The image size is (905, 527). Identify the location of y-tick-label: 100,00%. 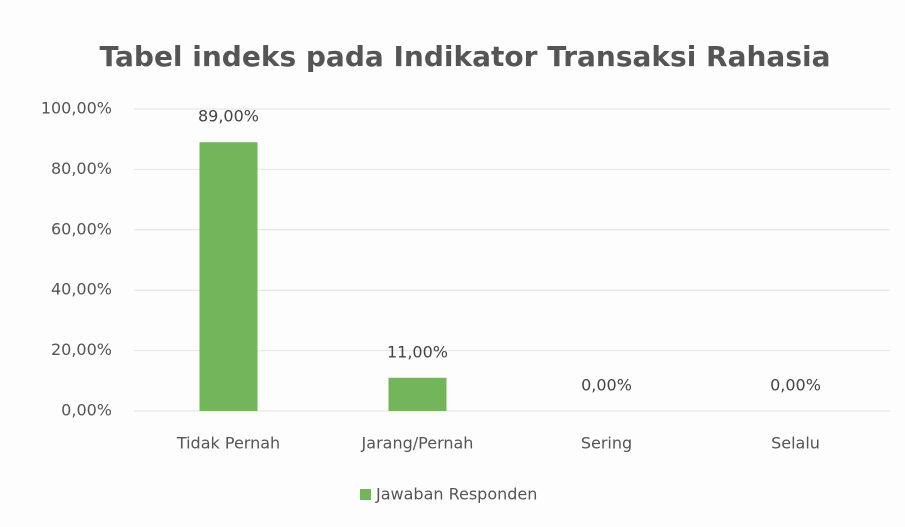
(76, 108).